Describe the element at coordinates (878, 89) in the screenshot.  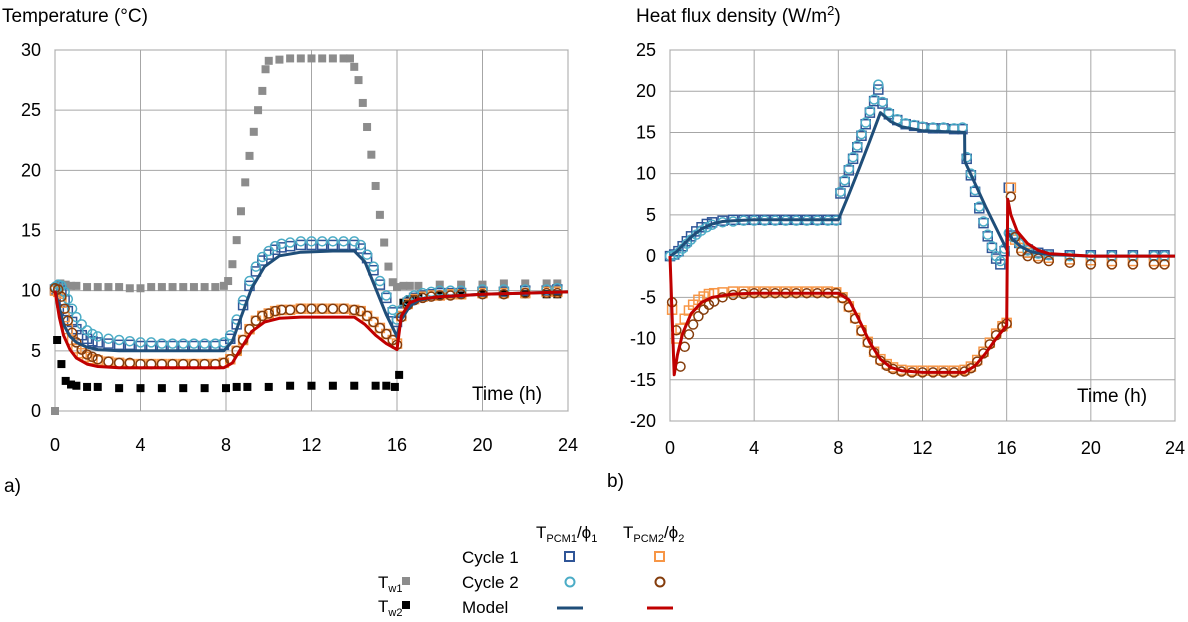
I see `b-point-pcm1_c1` at that location.